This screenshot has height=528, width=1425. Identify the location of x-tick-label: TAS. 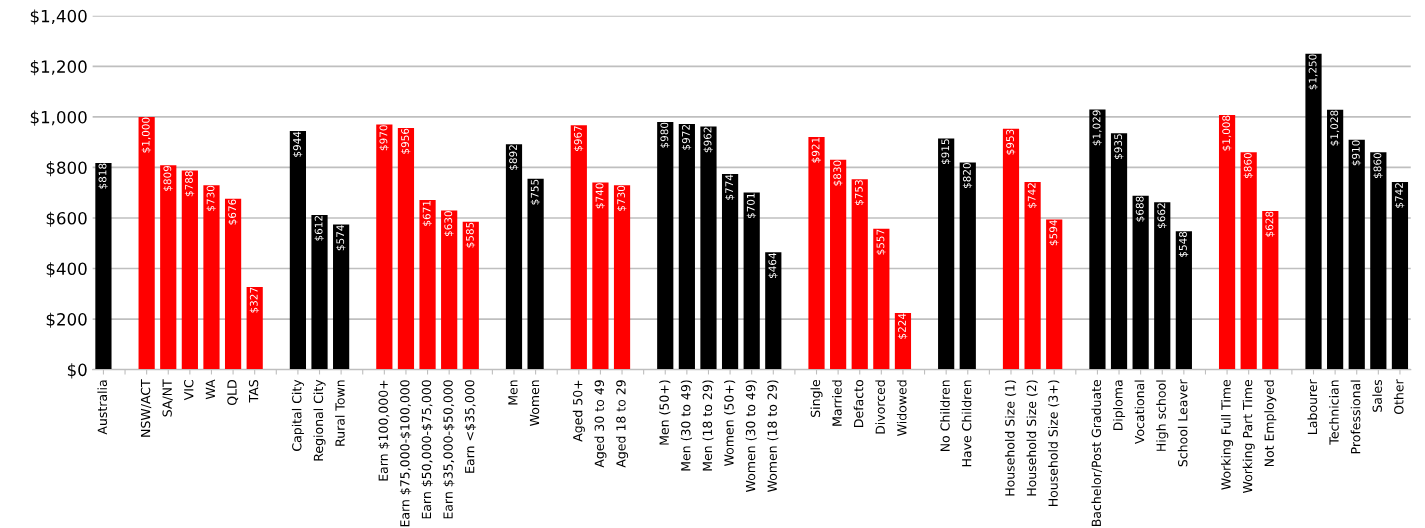
(253, 391).